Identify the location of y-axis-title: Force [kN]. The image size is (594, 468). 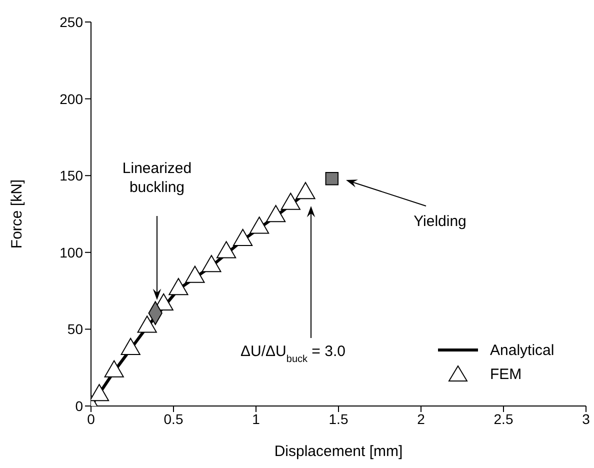
(17, 214).